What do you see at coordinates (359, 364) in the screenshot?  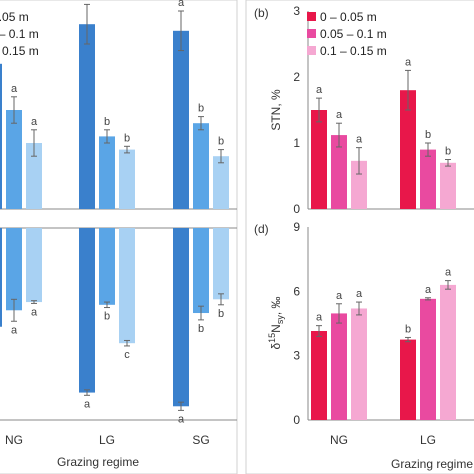 I see `bar-d-NG-s2` at bounding box center [359, 364].